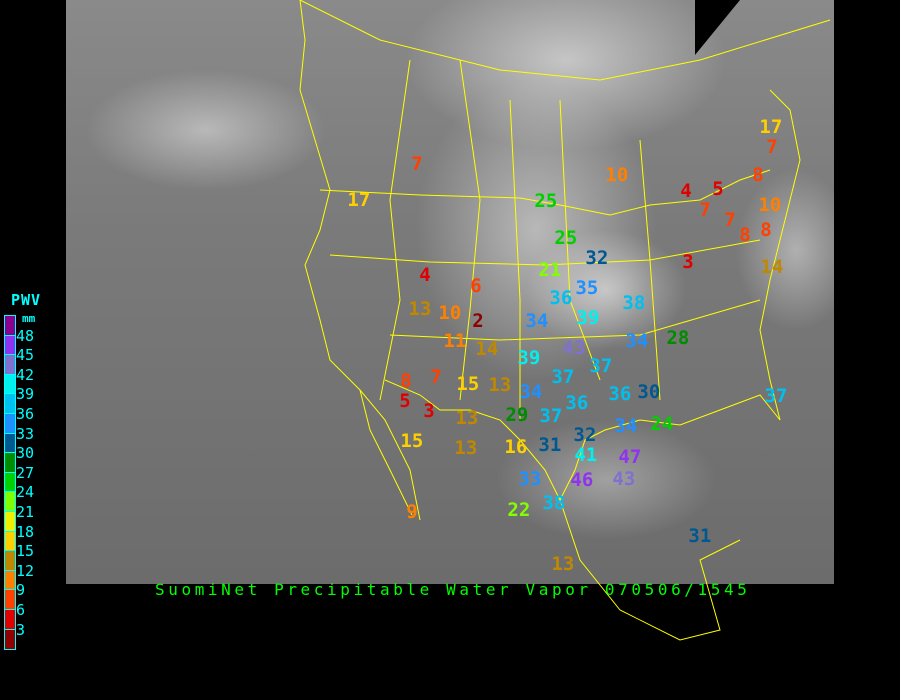 The width and height of the screenshot is (900, 700). What do you see at coordinates (25, 433) in the screenshot?
I see `legend-label: 33` at bounding box center [25, 433].